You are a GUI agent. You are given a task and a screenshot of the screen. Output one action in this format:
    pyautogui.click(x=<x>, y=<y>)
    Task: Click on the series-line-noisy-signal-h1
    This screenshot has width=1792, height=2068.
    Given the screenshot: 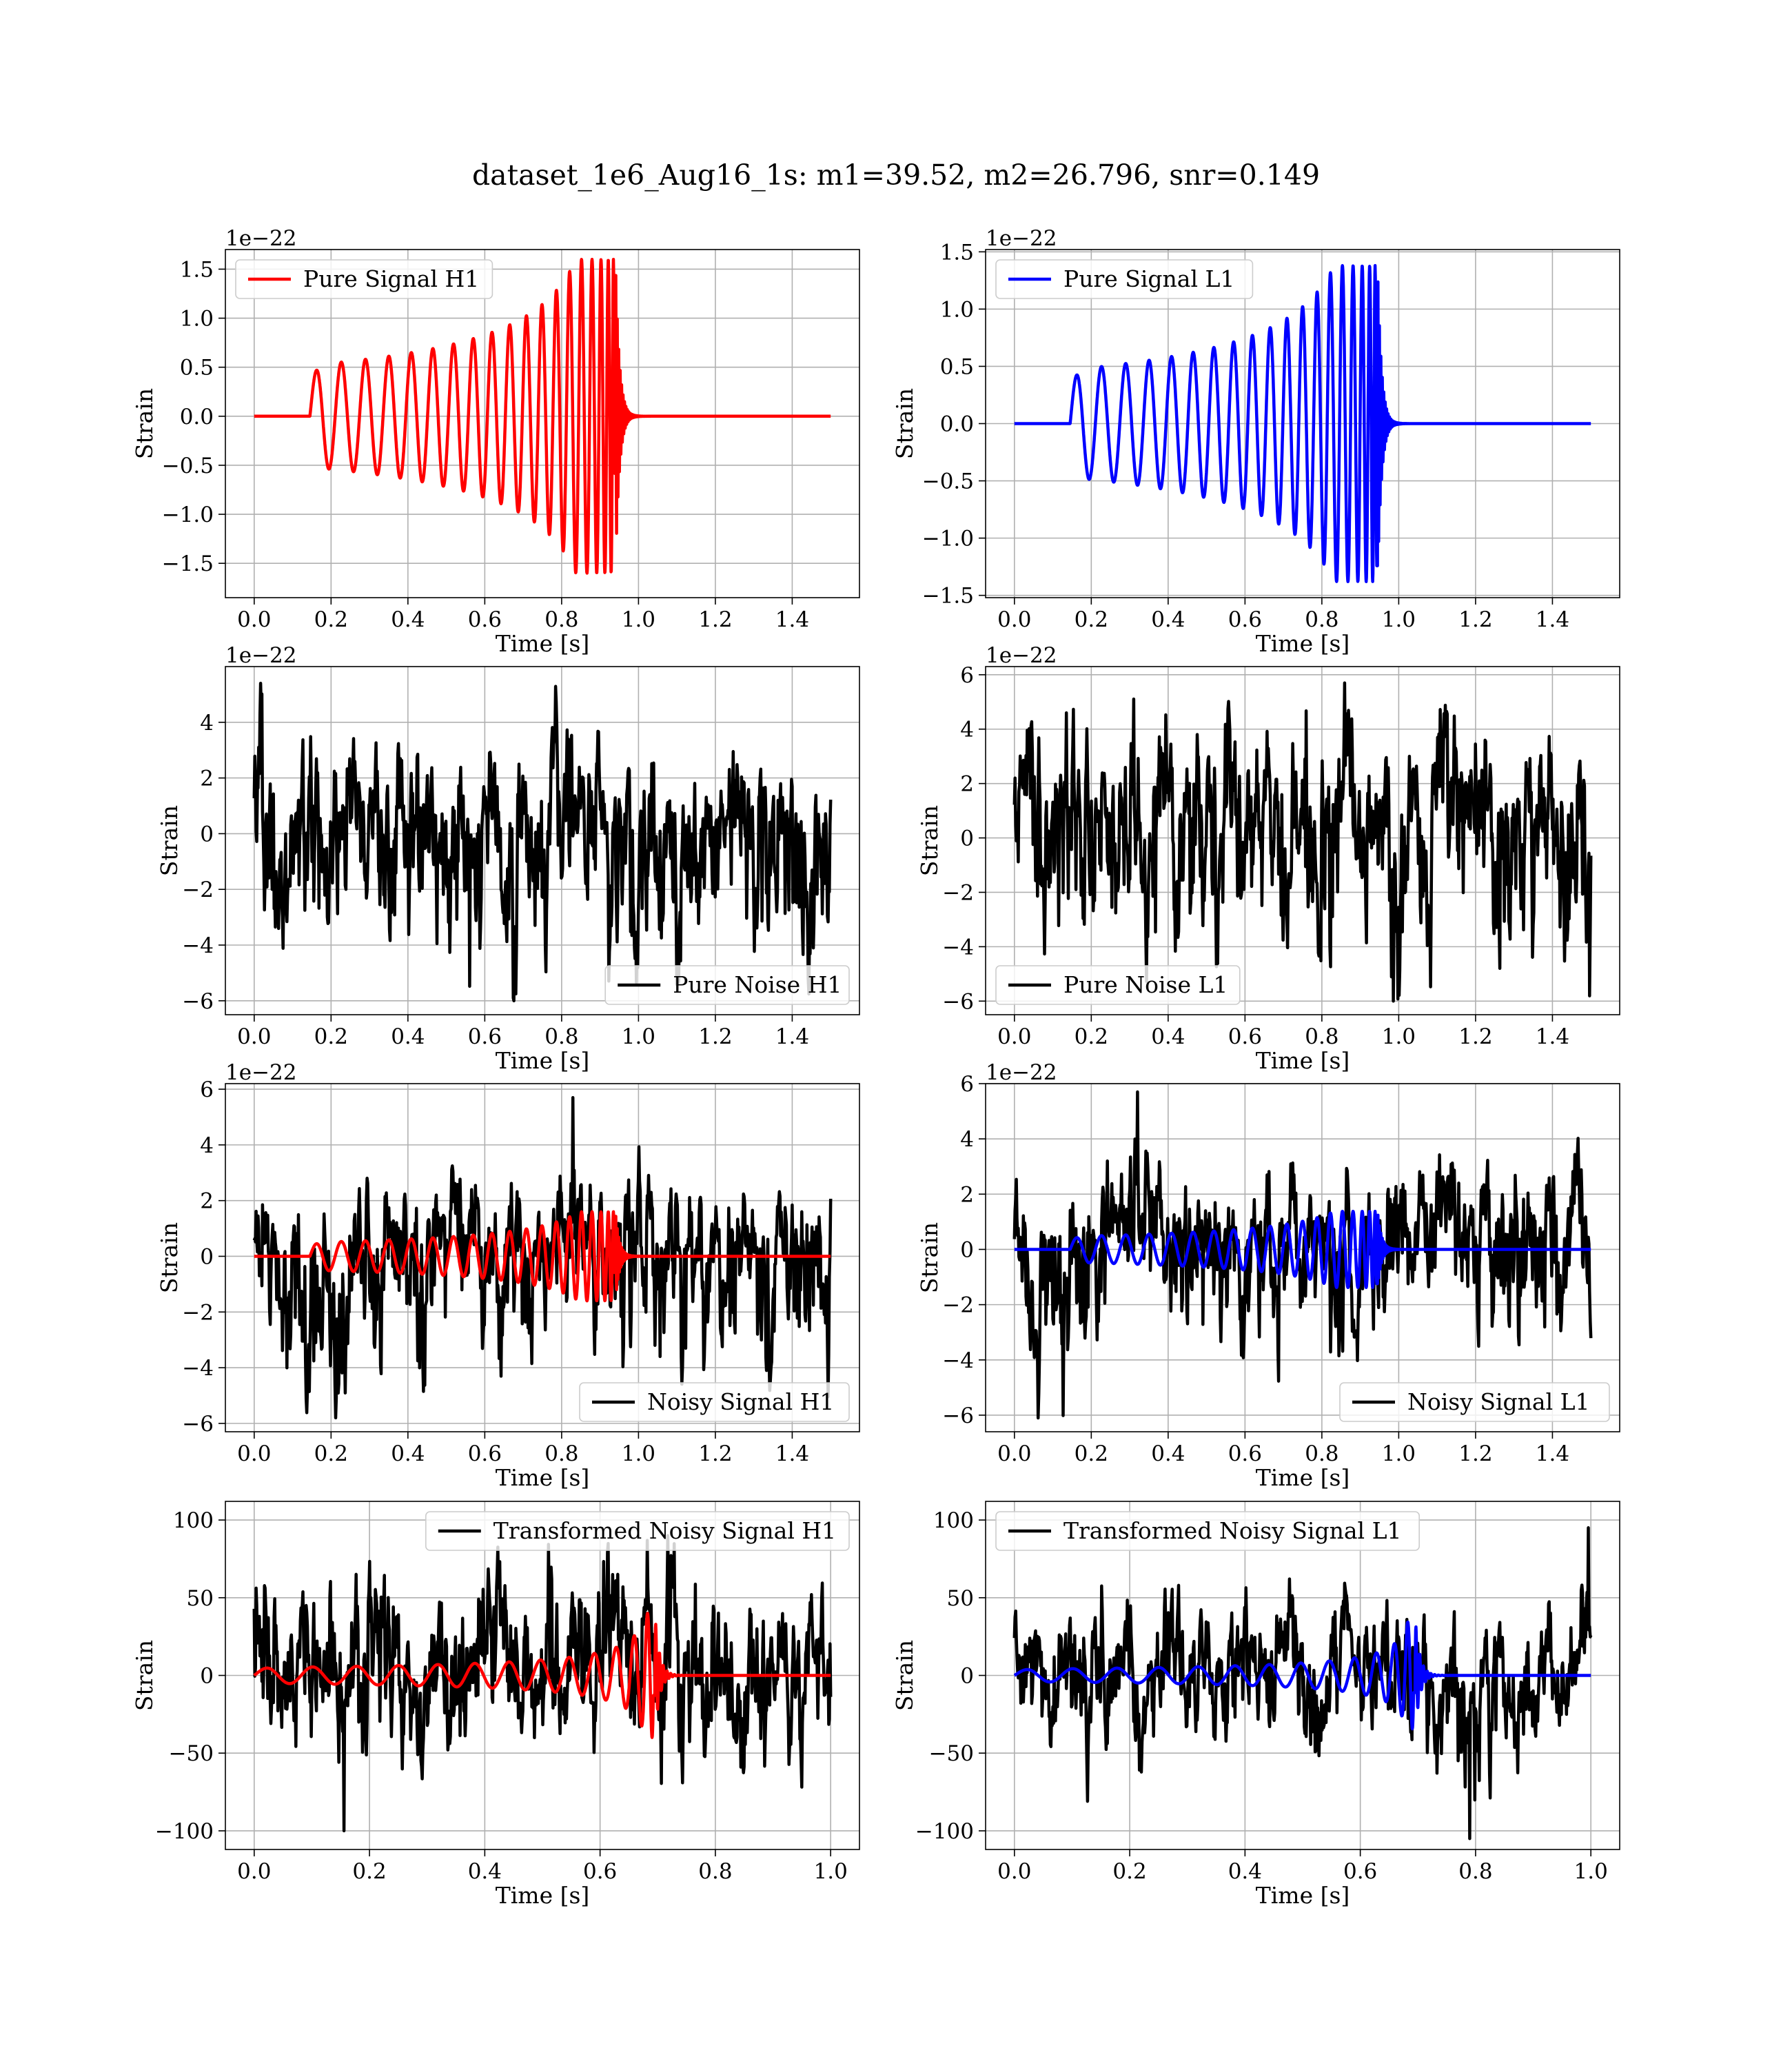 What is the action you would take?
    pyautogui.click(x=542, y=1257)
    